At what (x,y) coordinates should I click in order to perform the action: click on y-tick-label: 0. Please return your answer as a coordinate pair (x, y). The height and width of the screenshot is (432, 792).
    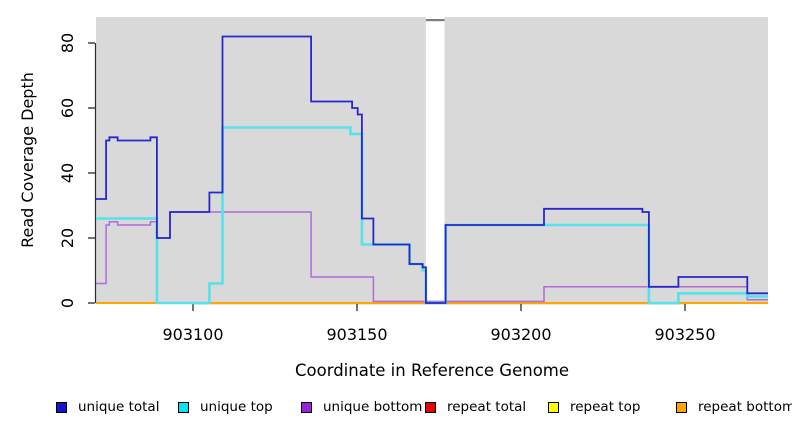
    Looking at the image, I should click on (67, 303).